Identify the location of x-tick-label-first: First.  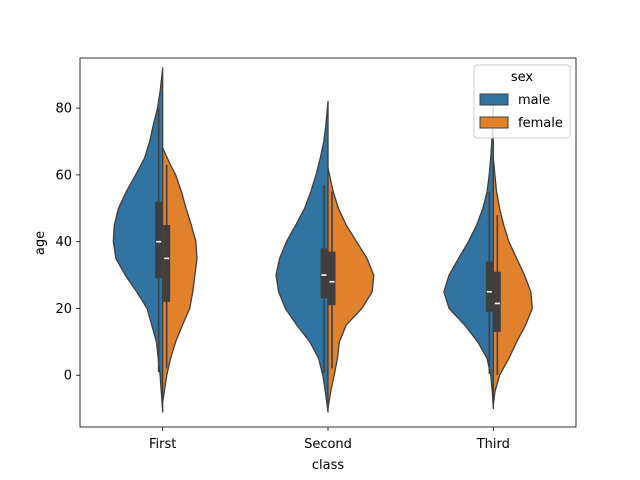
(162, 444).